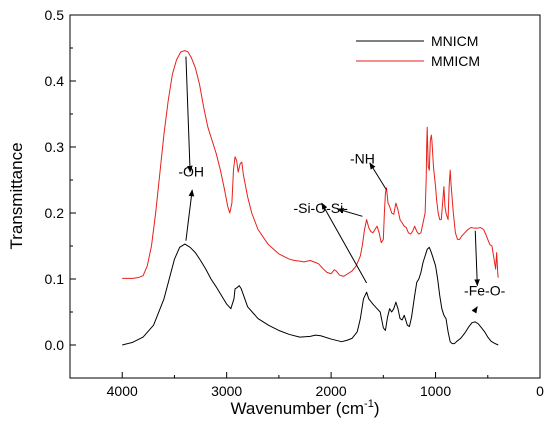 Image resolution: width=550 pixels, height=423 pixels. What do you see at coordinates (55, 345) in the screenshot?
I see `y-tick-label: 0.0` at bounding box center [55, 345].